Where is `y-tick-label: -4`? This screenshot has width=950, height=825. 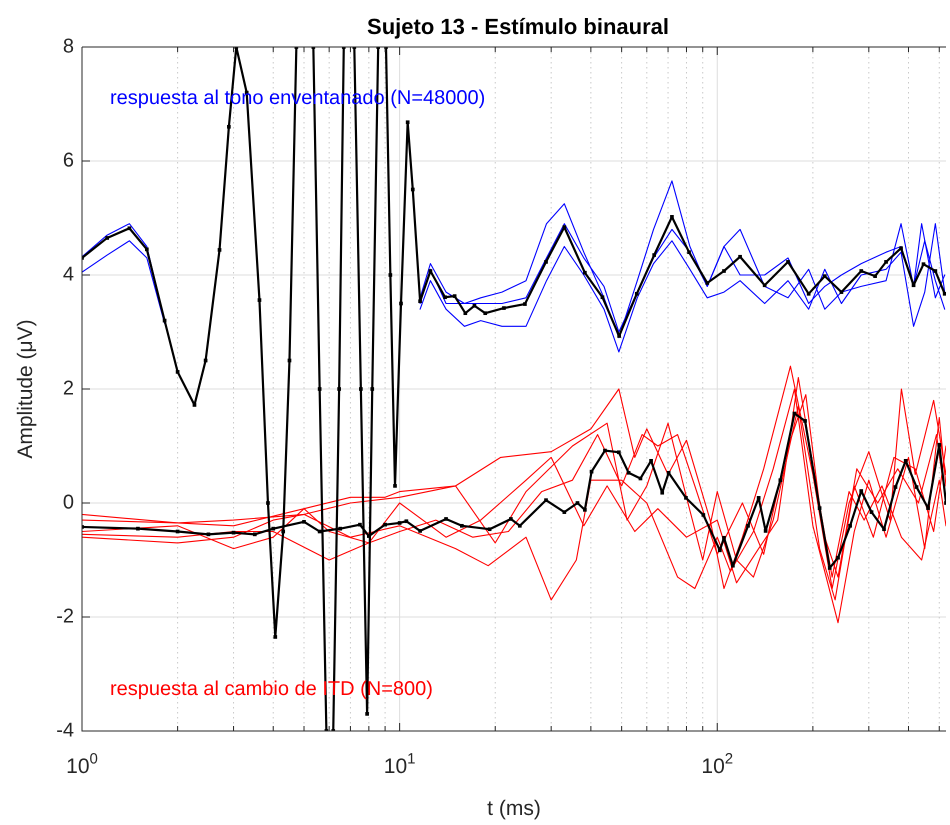 y-tick-label: -4 is located at coordinates (65, 731).